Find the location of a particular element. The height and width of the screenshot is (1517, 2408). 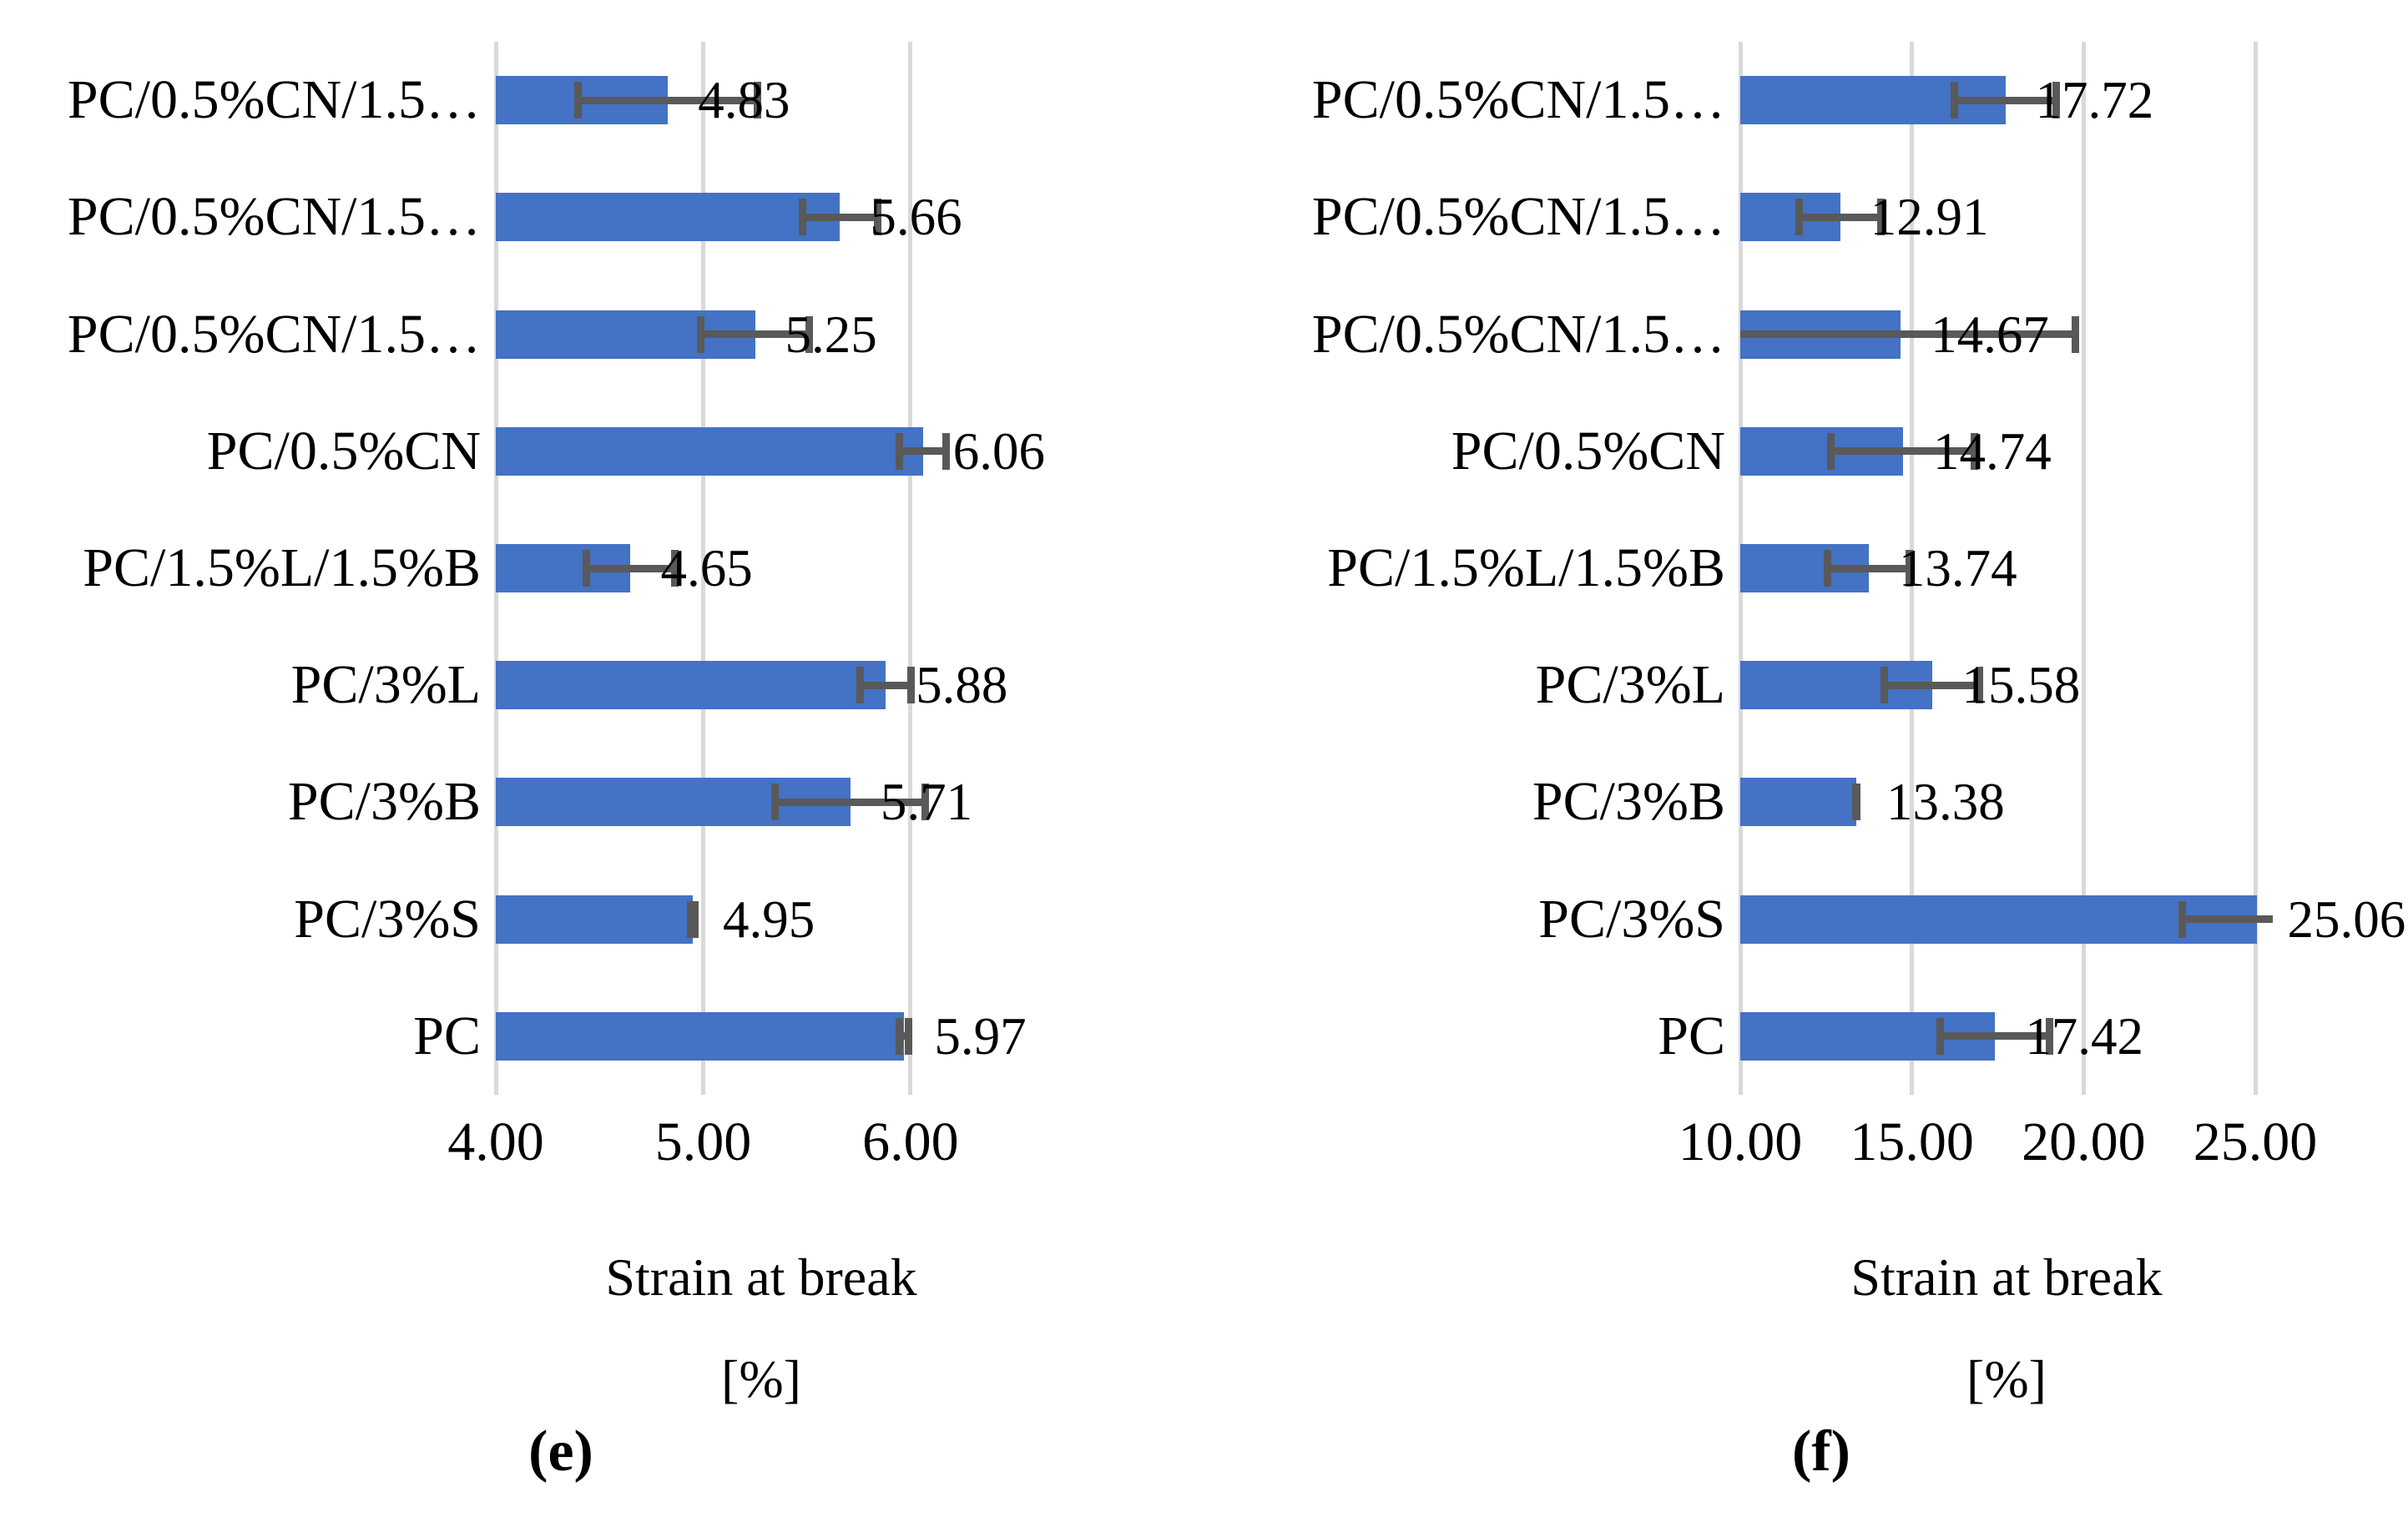

category-label: PC/3%L is located at coordinates (385, 685).